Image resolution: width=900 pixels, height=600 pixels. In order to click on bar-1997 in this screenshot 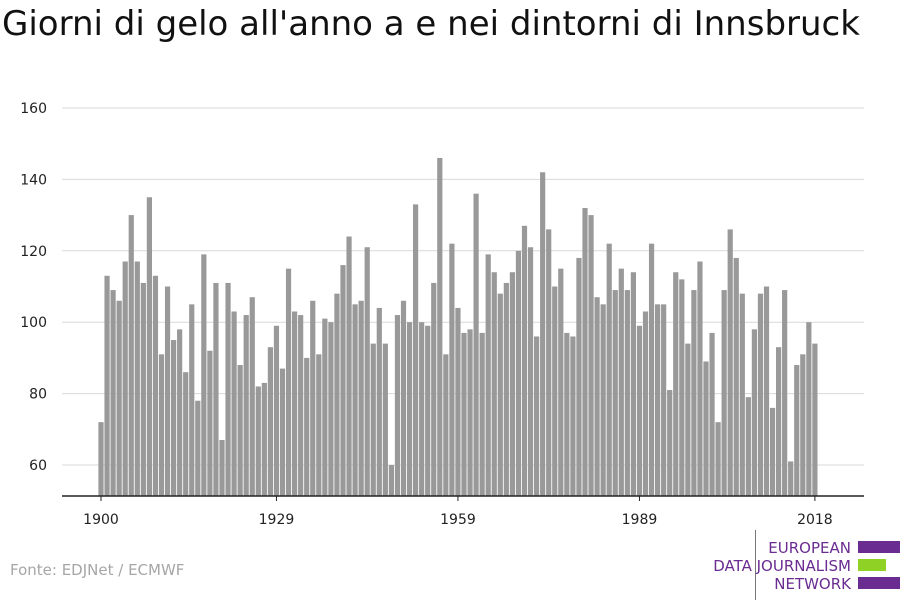, I will do `click(688, 419)`.